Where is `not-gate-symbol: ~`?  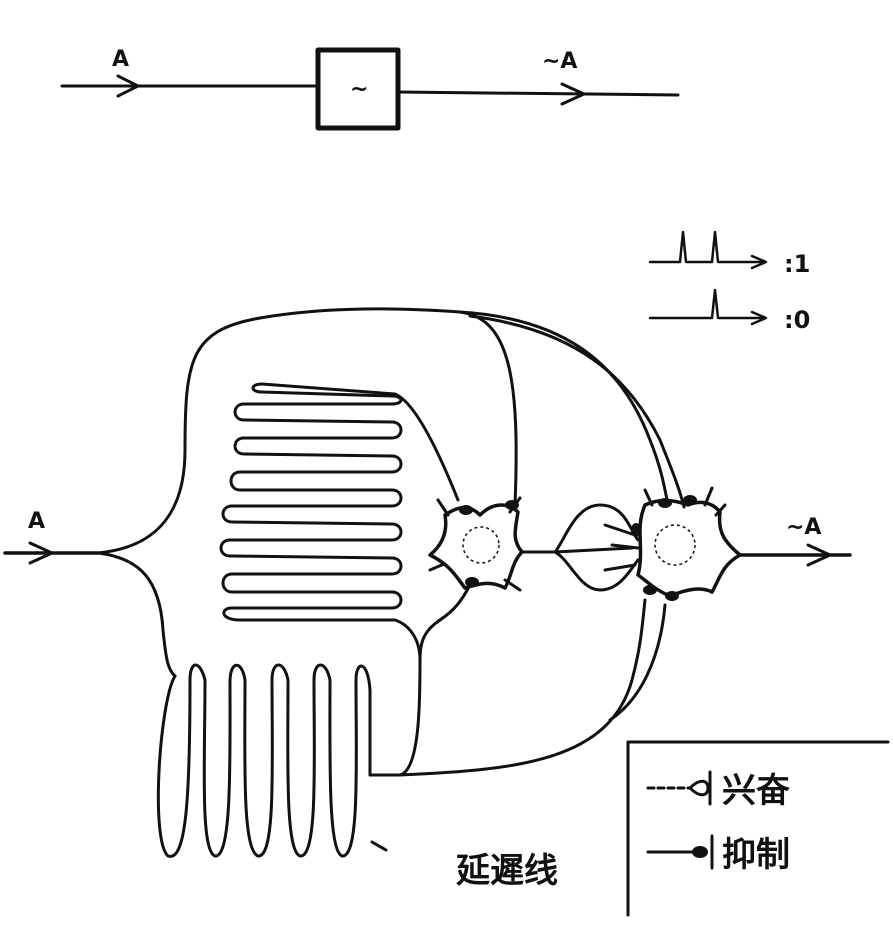 not-gate-symbol: ~ is located at coordinates (359, 89).